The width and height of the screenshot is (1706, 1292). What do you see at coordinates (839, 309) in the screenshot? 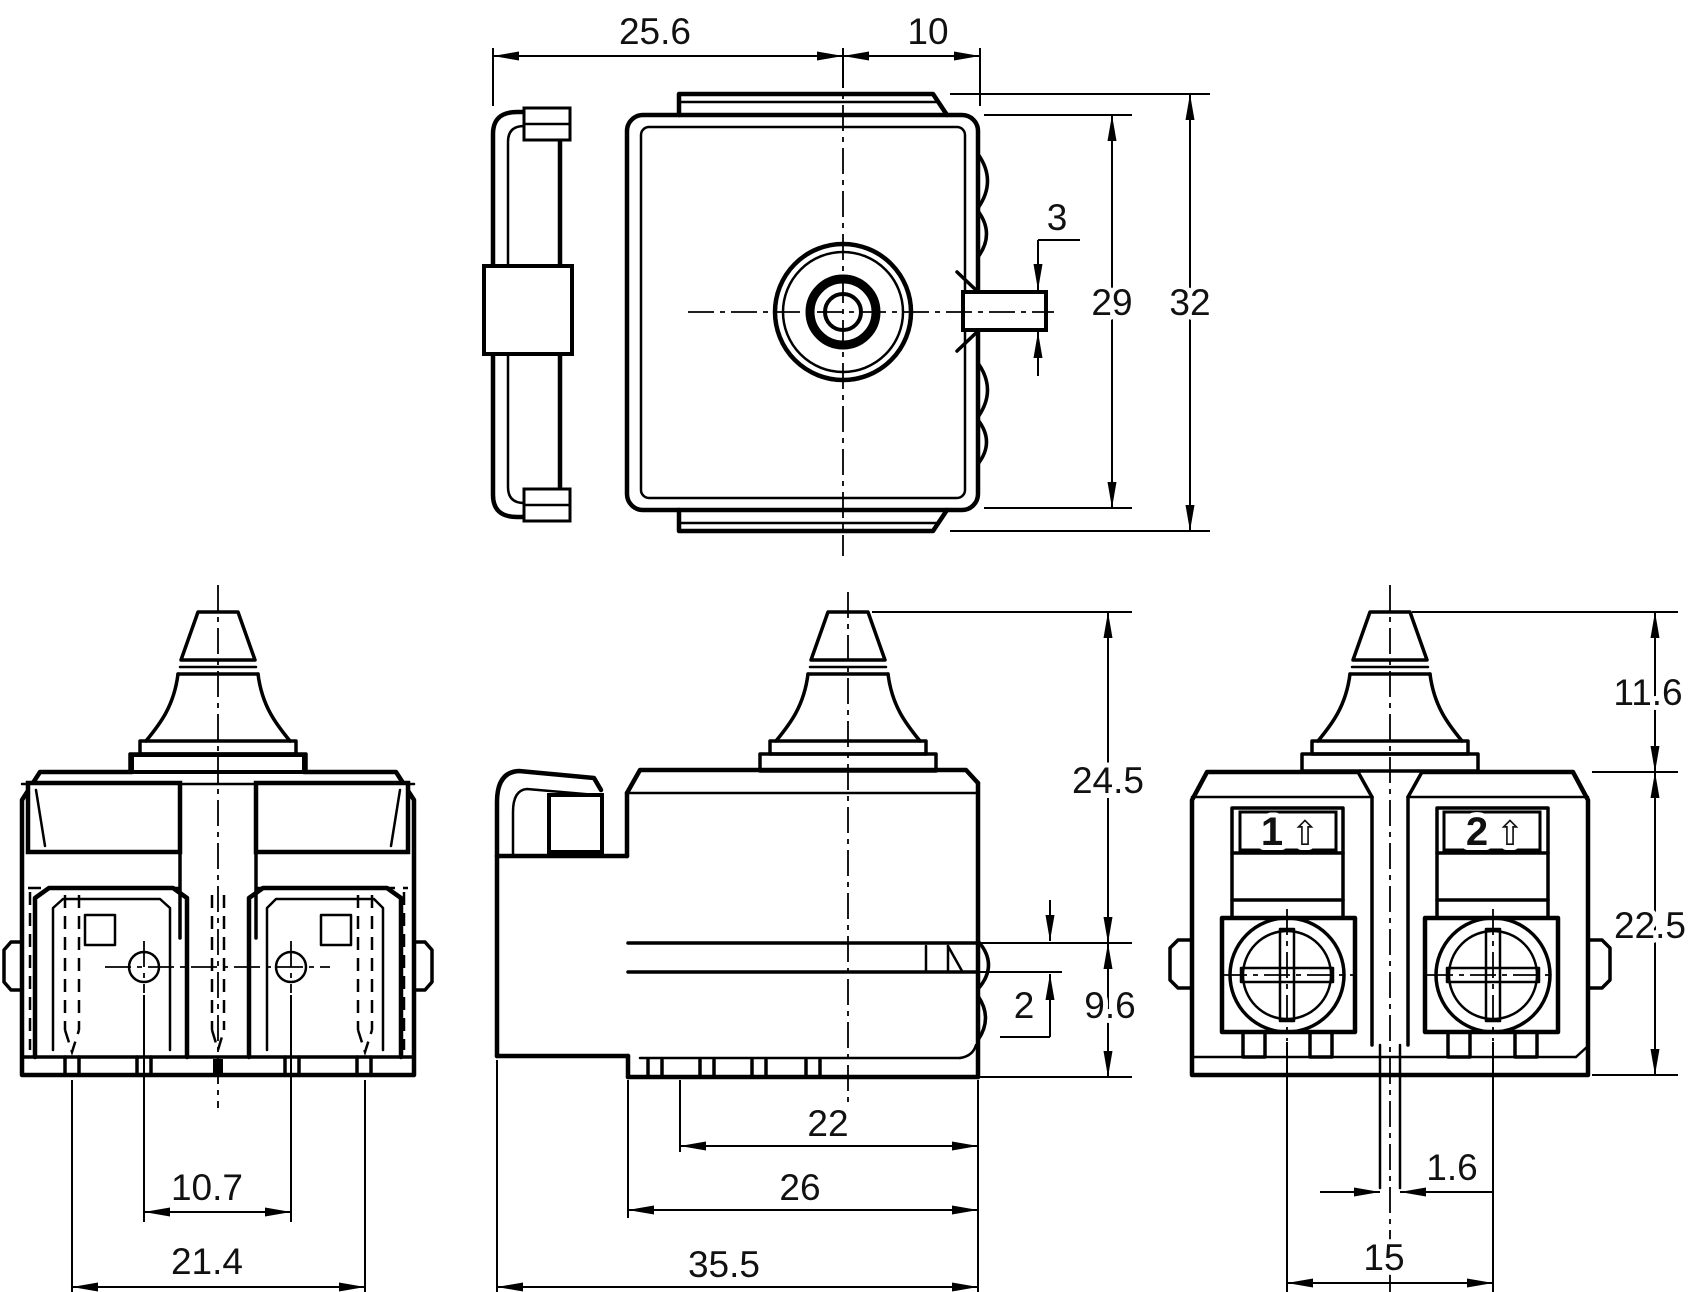
I see `top-view-body` at bounding box center [839, 309].